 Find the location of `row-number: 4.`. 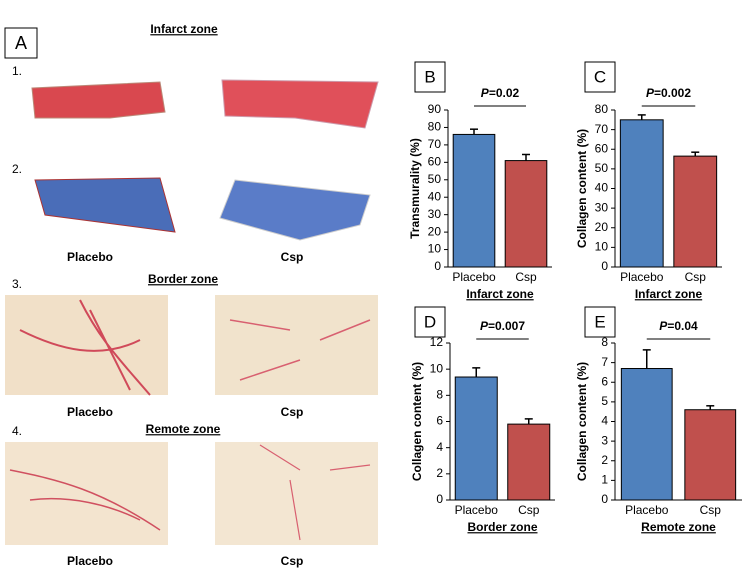

row-number: 4. is located at coordinates (17, 431).